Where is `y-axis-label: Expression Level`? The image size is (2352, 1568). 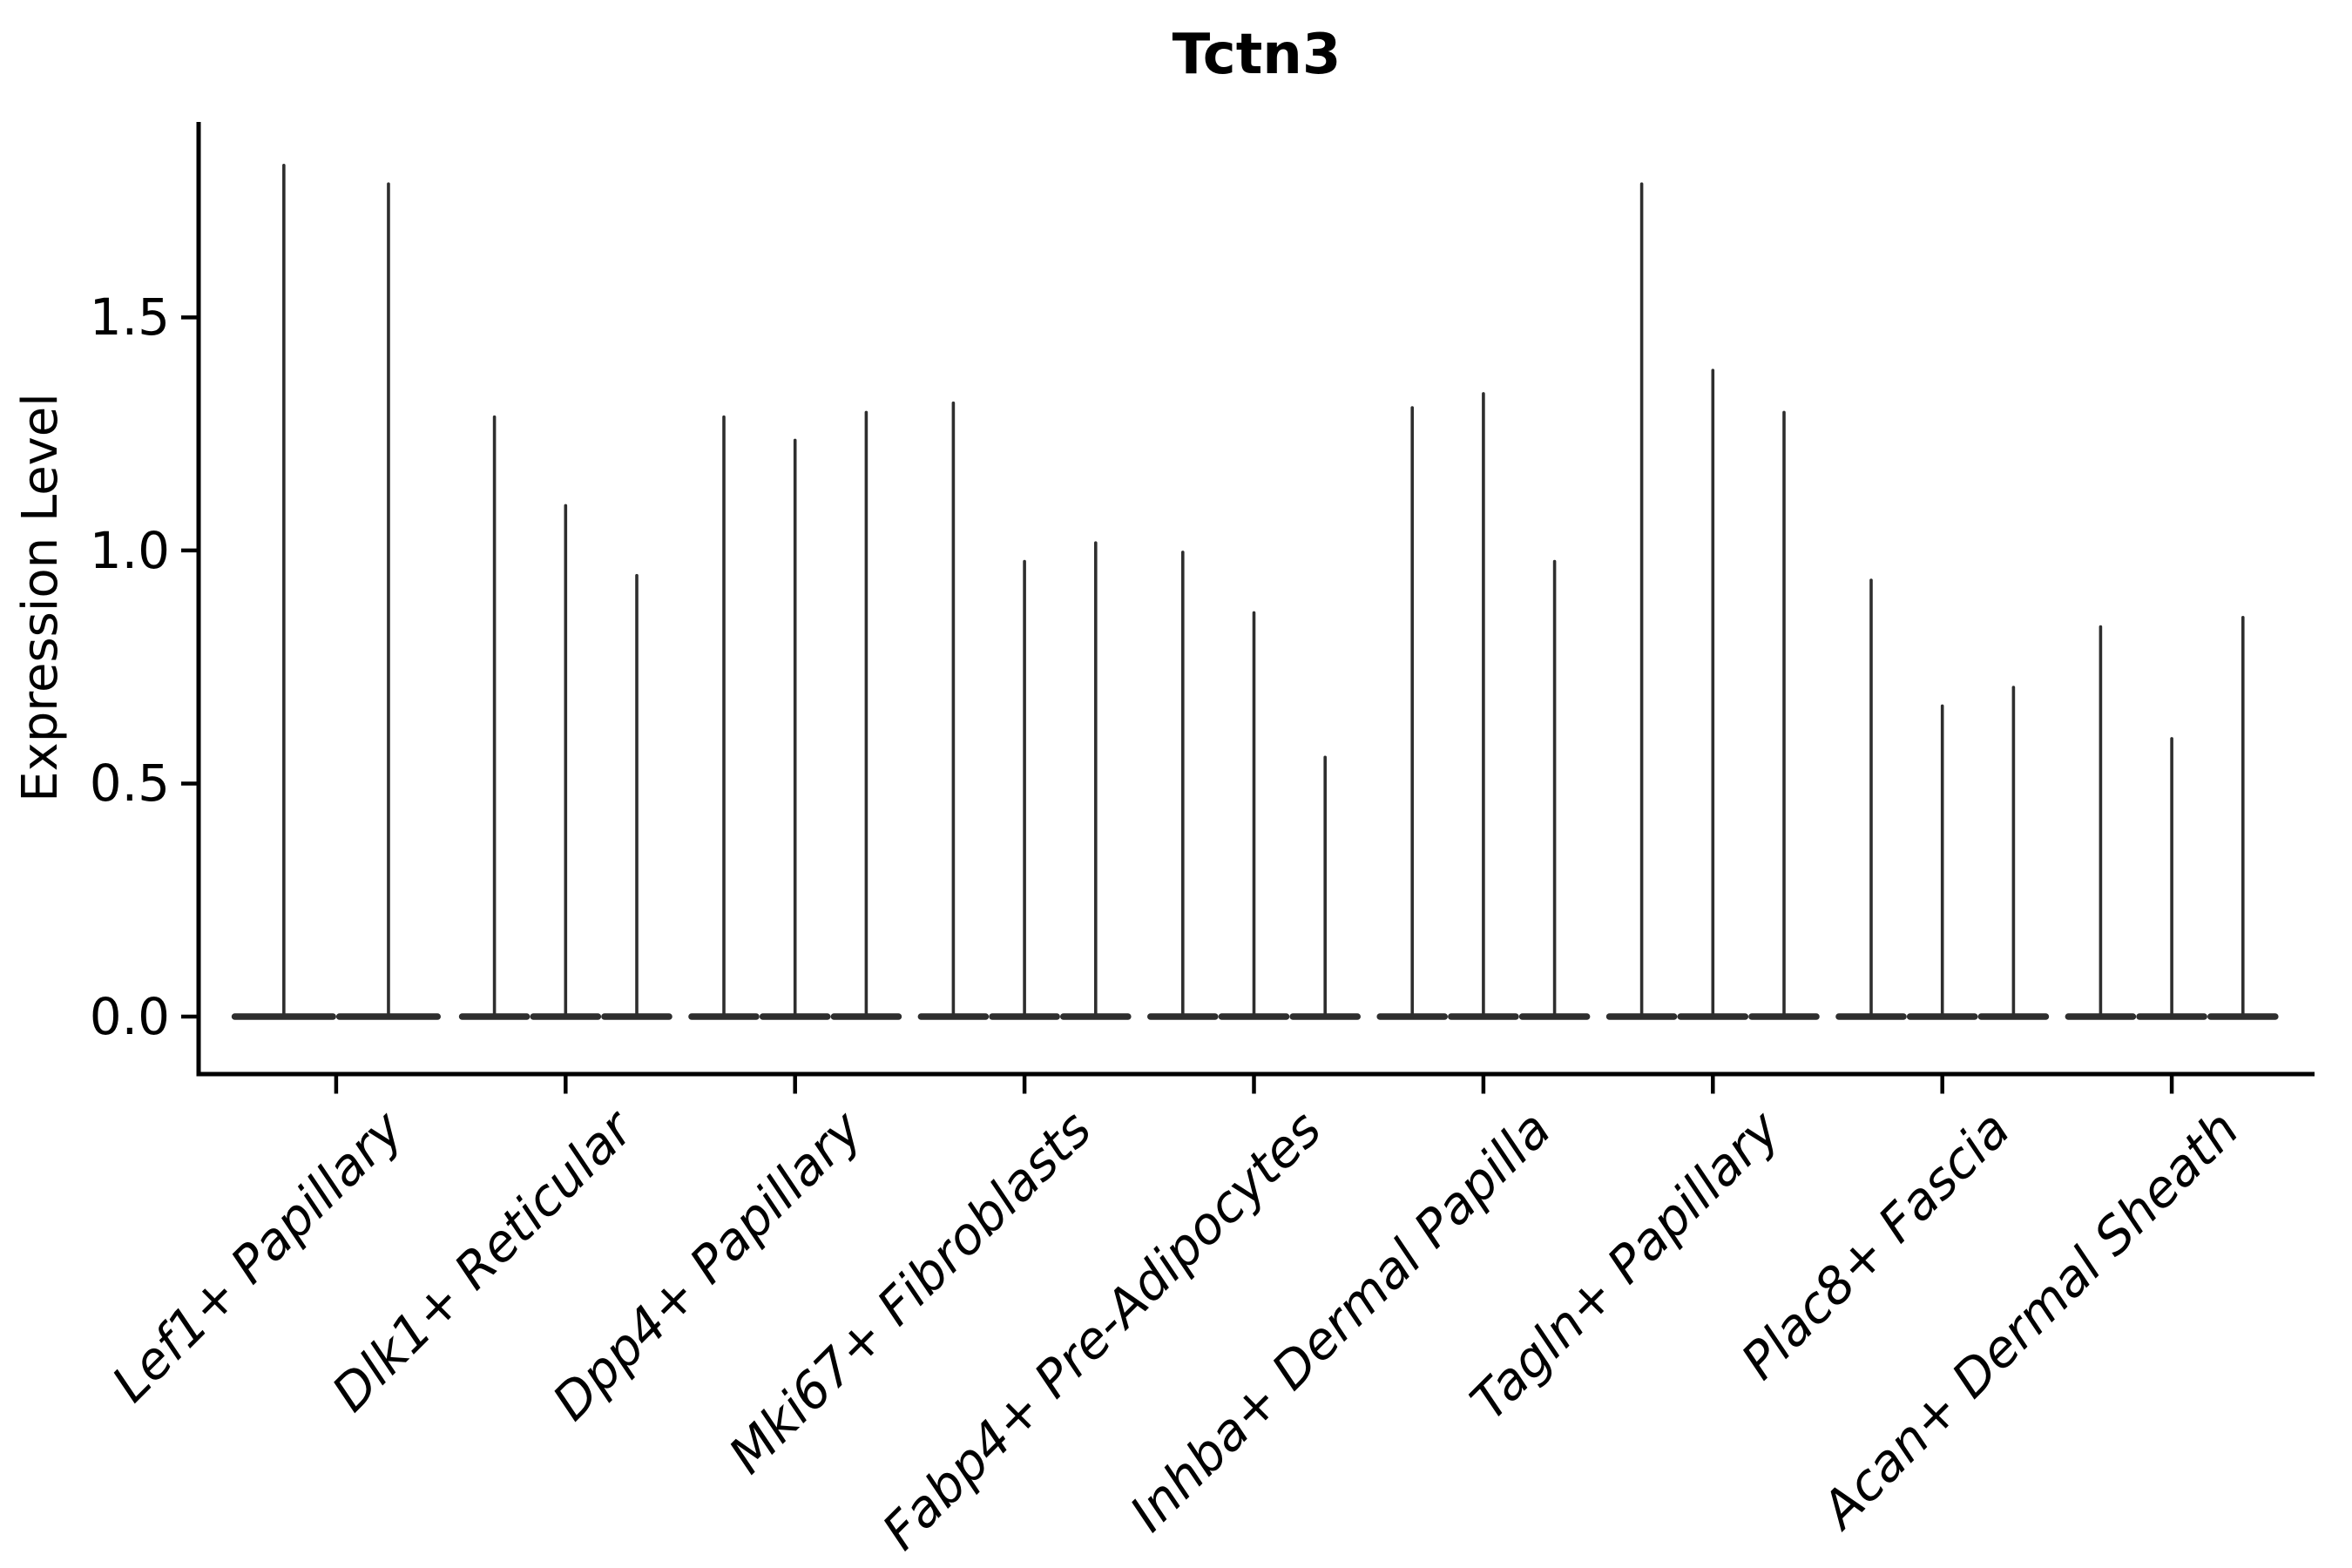 y-axis-label: Expression Level is located at coordinates (40, 597).